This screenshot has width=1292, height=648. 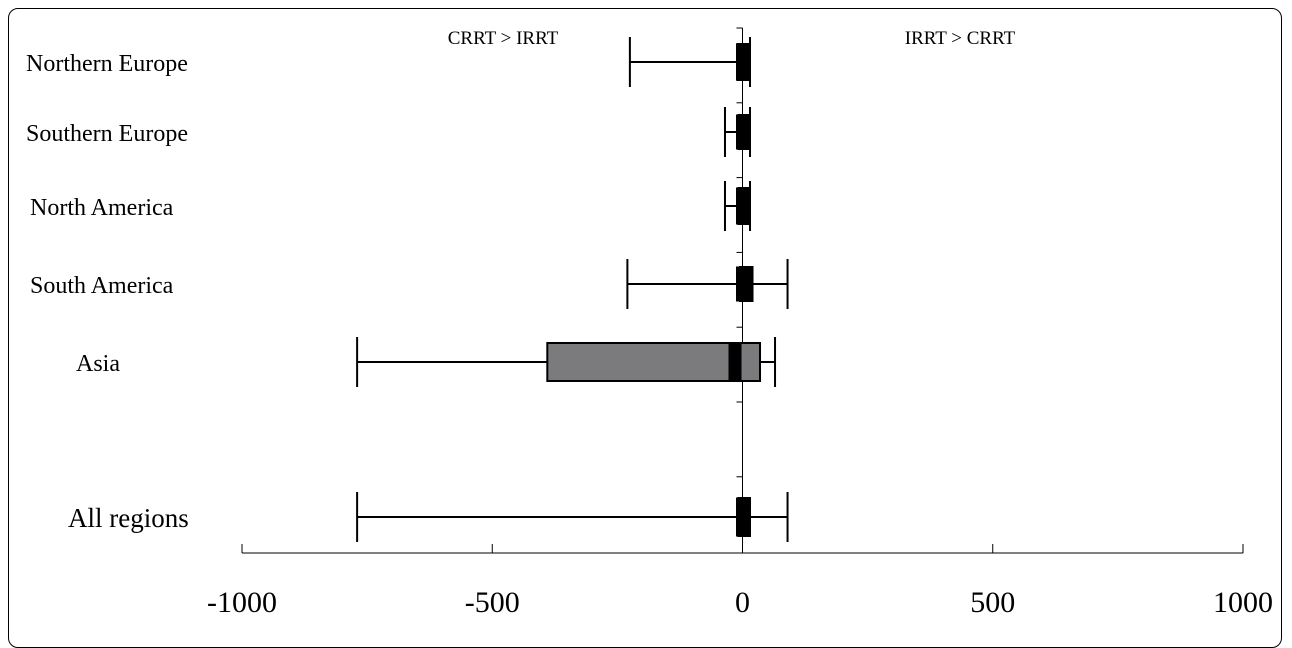 What do you see at coordinates (242, 602) in the screenshot?
I see `x-tick-label: -1000` at bounding box center [242, 602].